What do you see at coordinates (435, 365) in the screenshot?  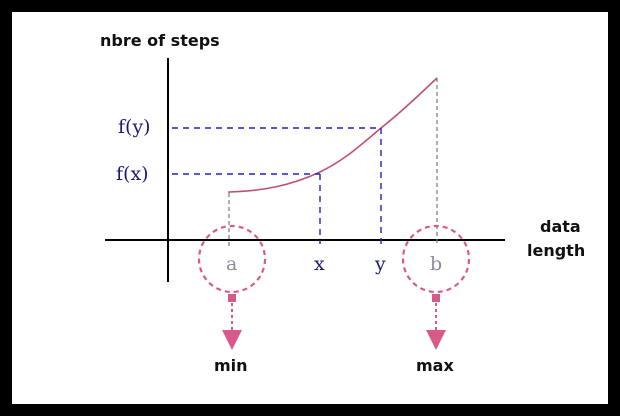 I see `max-label: max` at bounding box center [435, 365].